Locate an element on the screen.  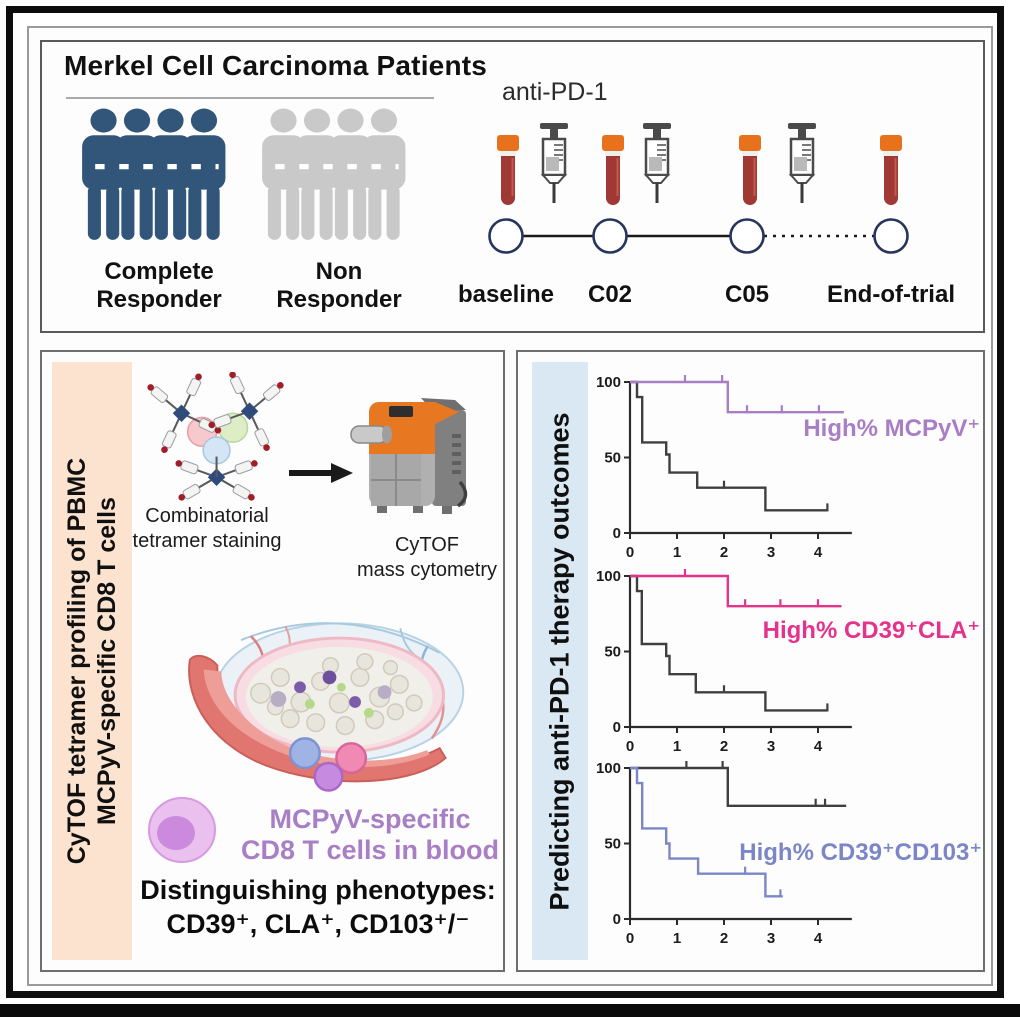
km-chart-svg: 0 50 100 0 1 2 3 4 High% CD39⁺CLA⁺ is located at coordinates (788, 661).